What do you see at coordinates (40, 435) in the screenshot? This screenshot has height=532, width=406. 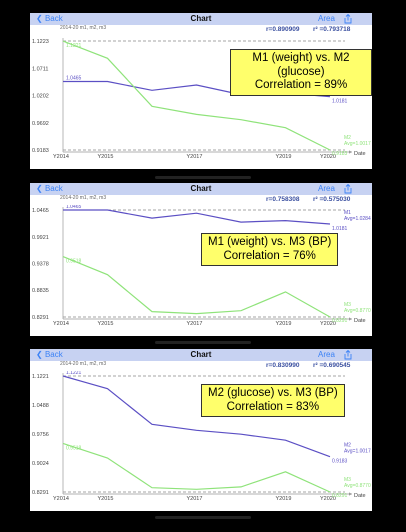 I see `y-tick-label: 0.9756` at bounding box center [40, 435].